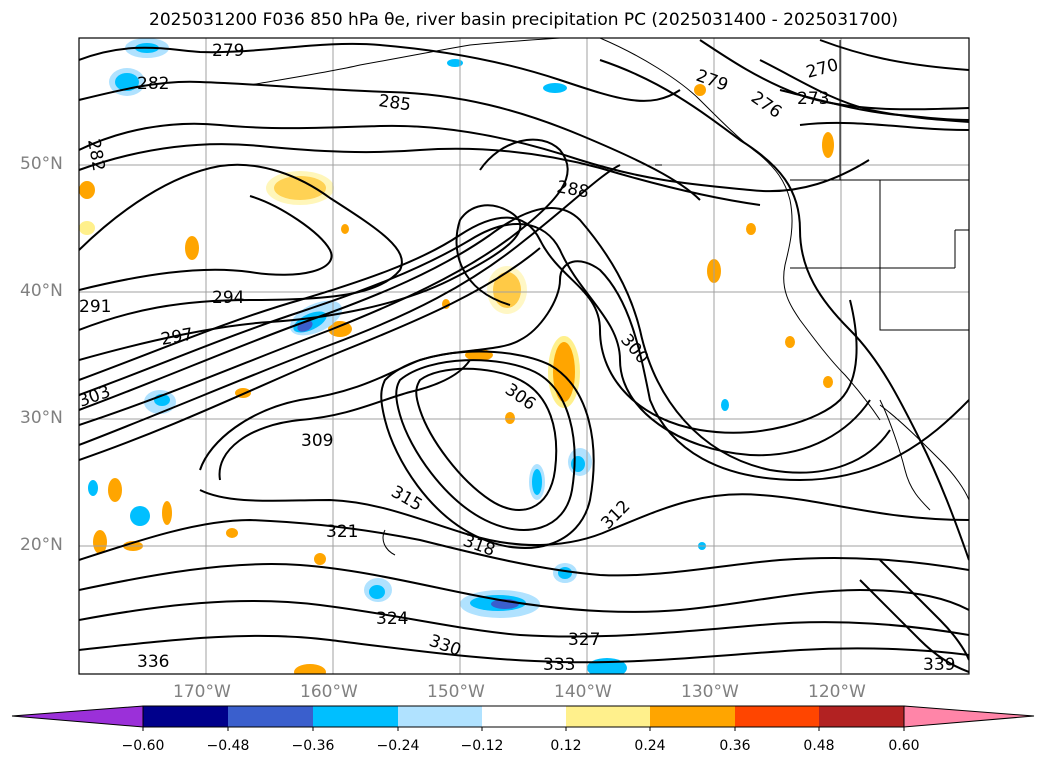  Describe the element at coordinates (969, 716) in the screenshot. I see `colorbar-max-extend` at that location.